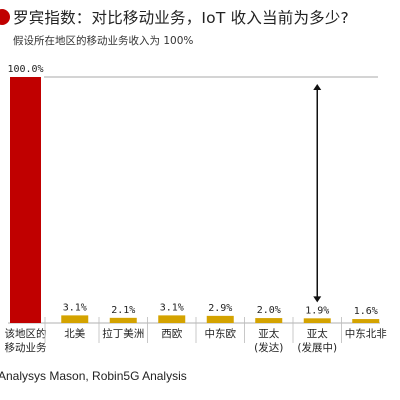 Image resolution: width=400 pixels, height=400 pixels. I want to click on value-label-1: 3.1%, so click(75, 307).